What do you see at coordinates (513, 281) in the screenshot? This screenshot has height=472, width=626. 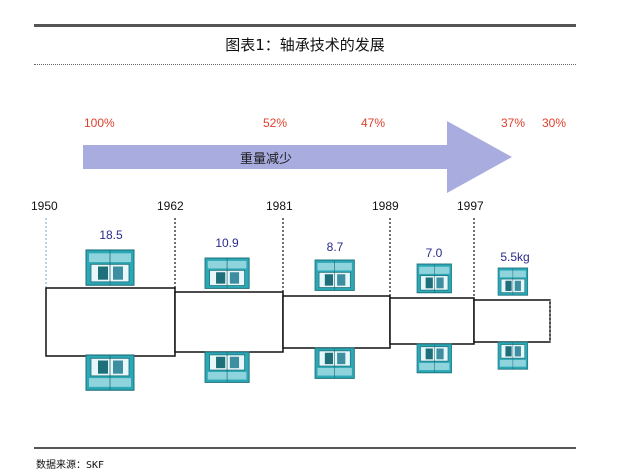 I see `bearing-icon-1997-top` at bounding box center [513, 281].